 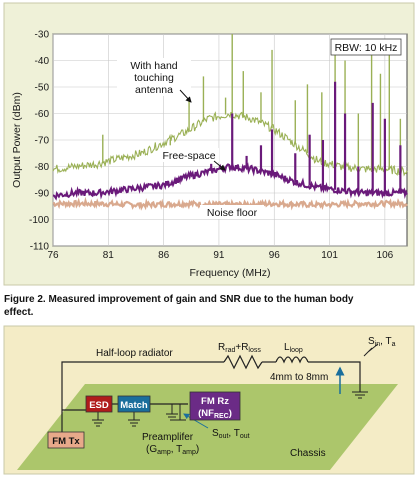 What do you see at coordinates (219, 165) in the screenshot?
I see `free-space-arrow` at bounding box center [219, 165].